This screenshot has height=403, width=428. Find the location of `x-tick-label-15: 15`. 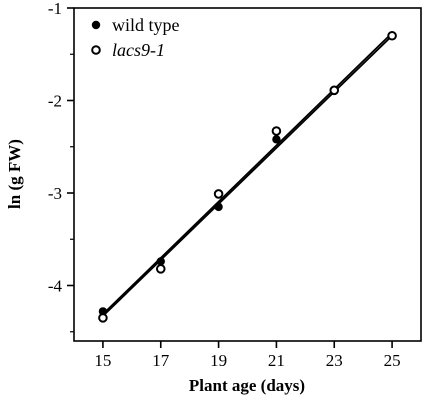

x-tick-label-15: 15 is located at coordinates (102, 360).